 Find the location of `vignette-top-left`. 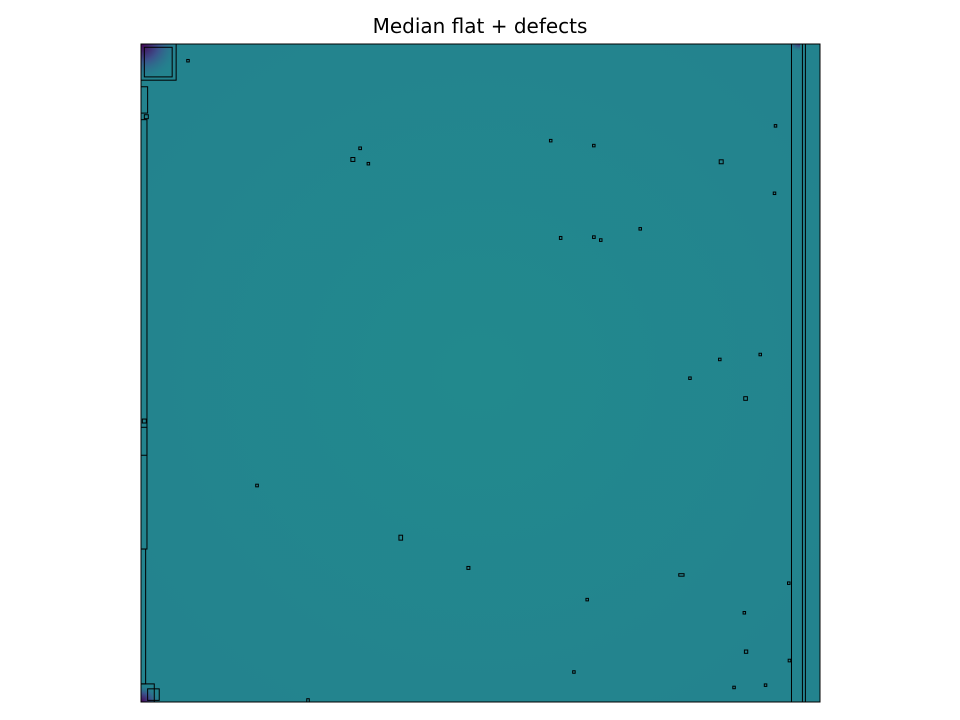

vignette-top-left is located at coordinates (161, 63).